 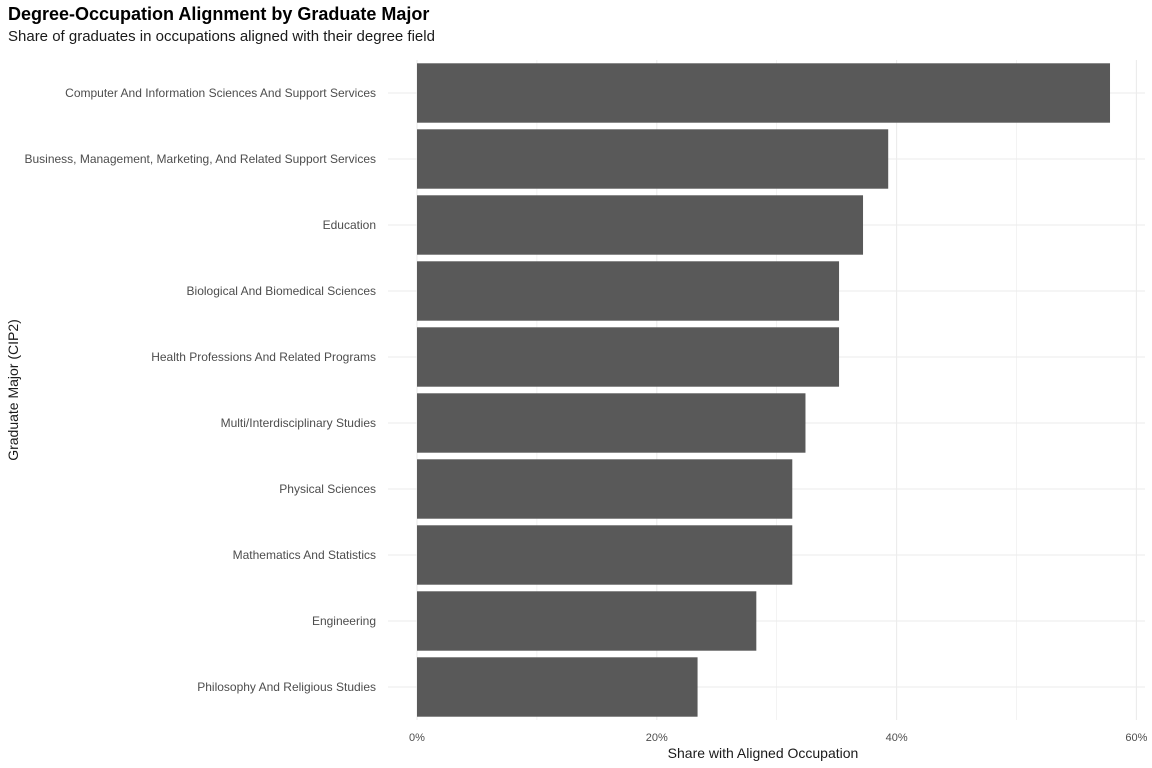 I want to click on x-tick-label: 20%, so click(x=657, y=738).